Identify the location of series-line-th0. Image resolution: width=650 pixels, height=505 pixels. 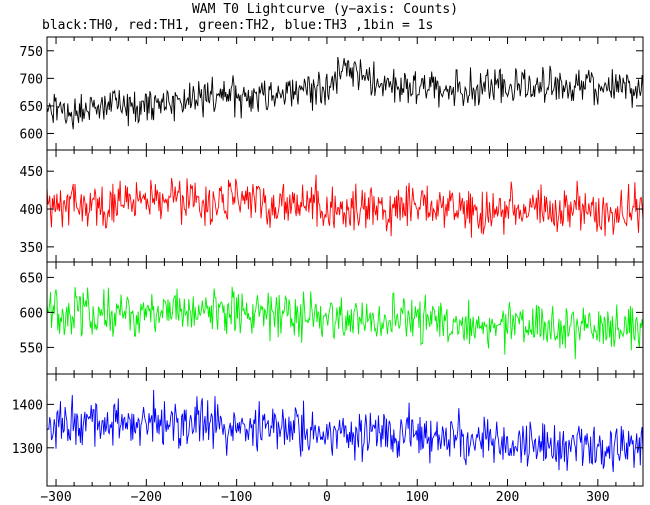
(345, 93).